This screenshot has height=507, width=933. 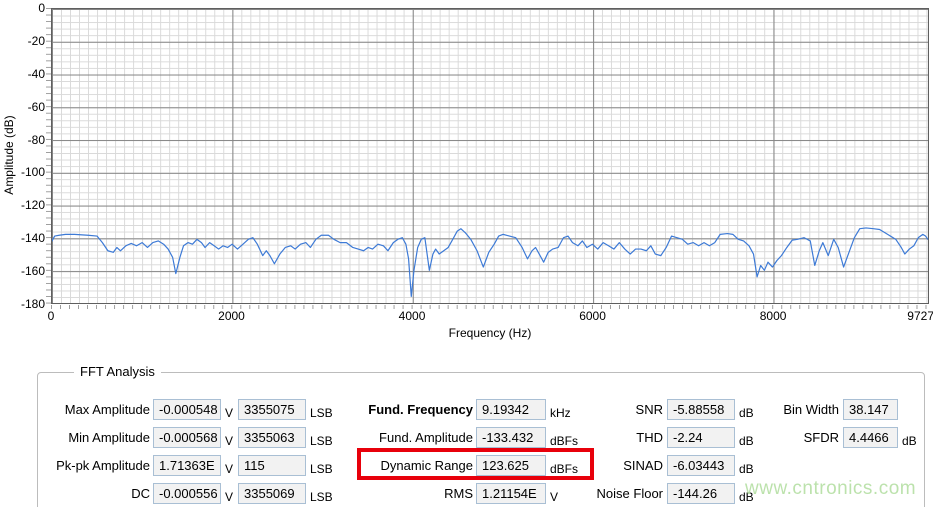 I want to click on field-fund-amplitude: Fund. Amplitude -133.432 dBFs, so click(x=470, y=437).